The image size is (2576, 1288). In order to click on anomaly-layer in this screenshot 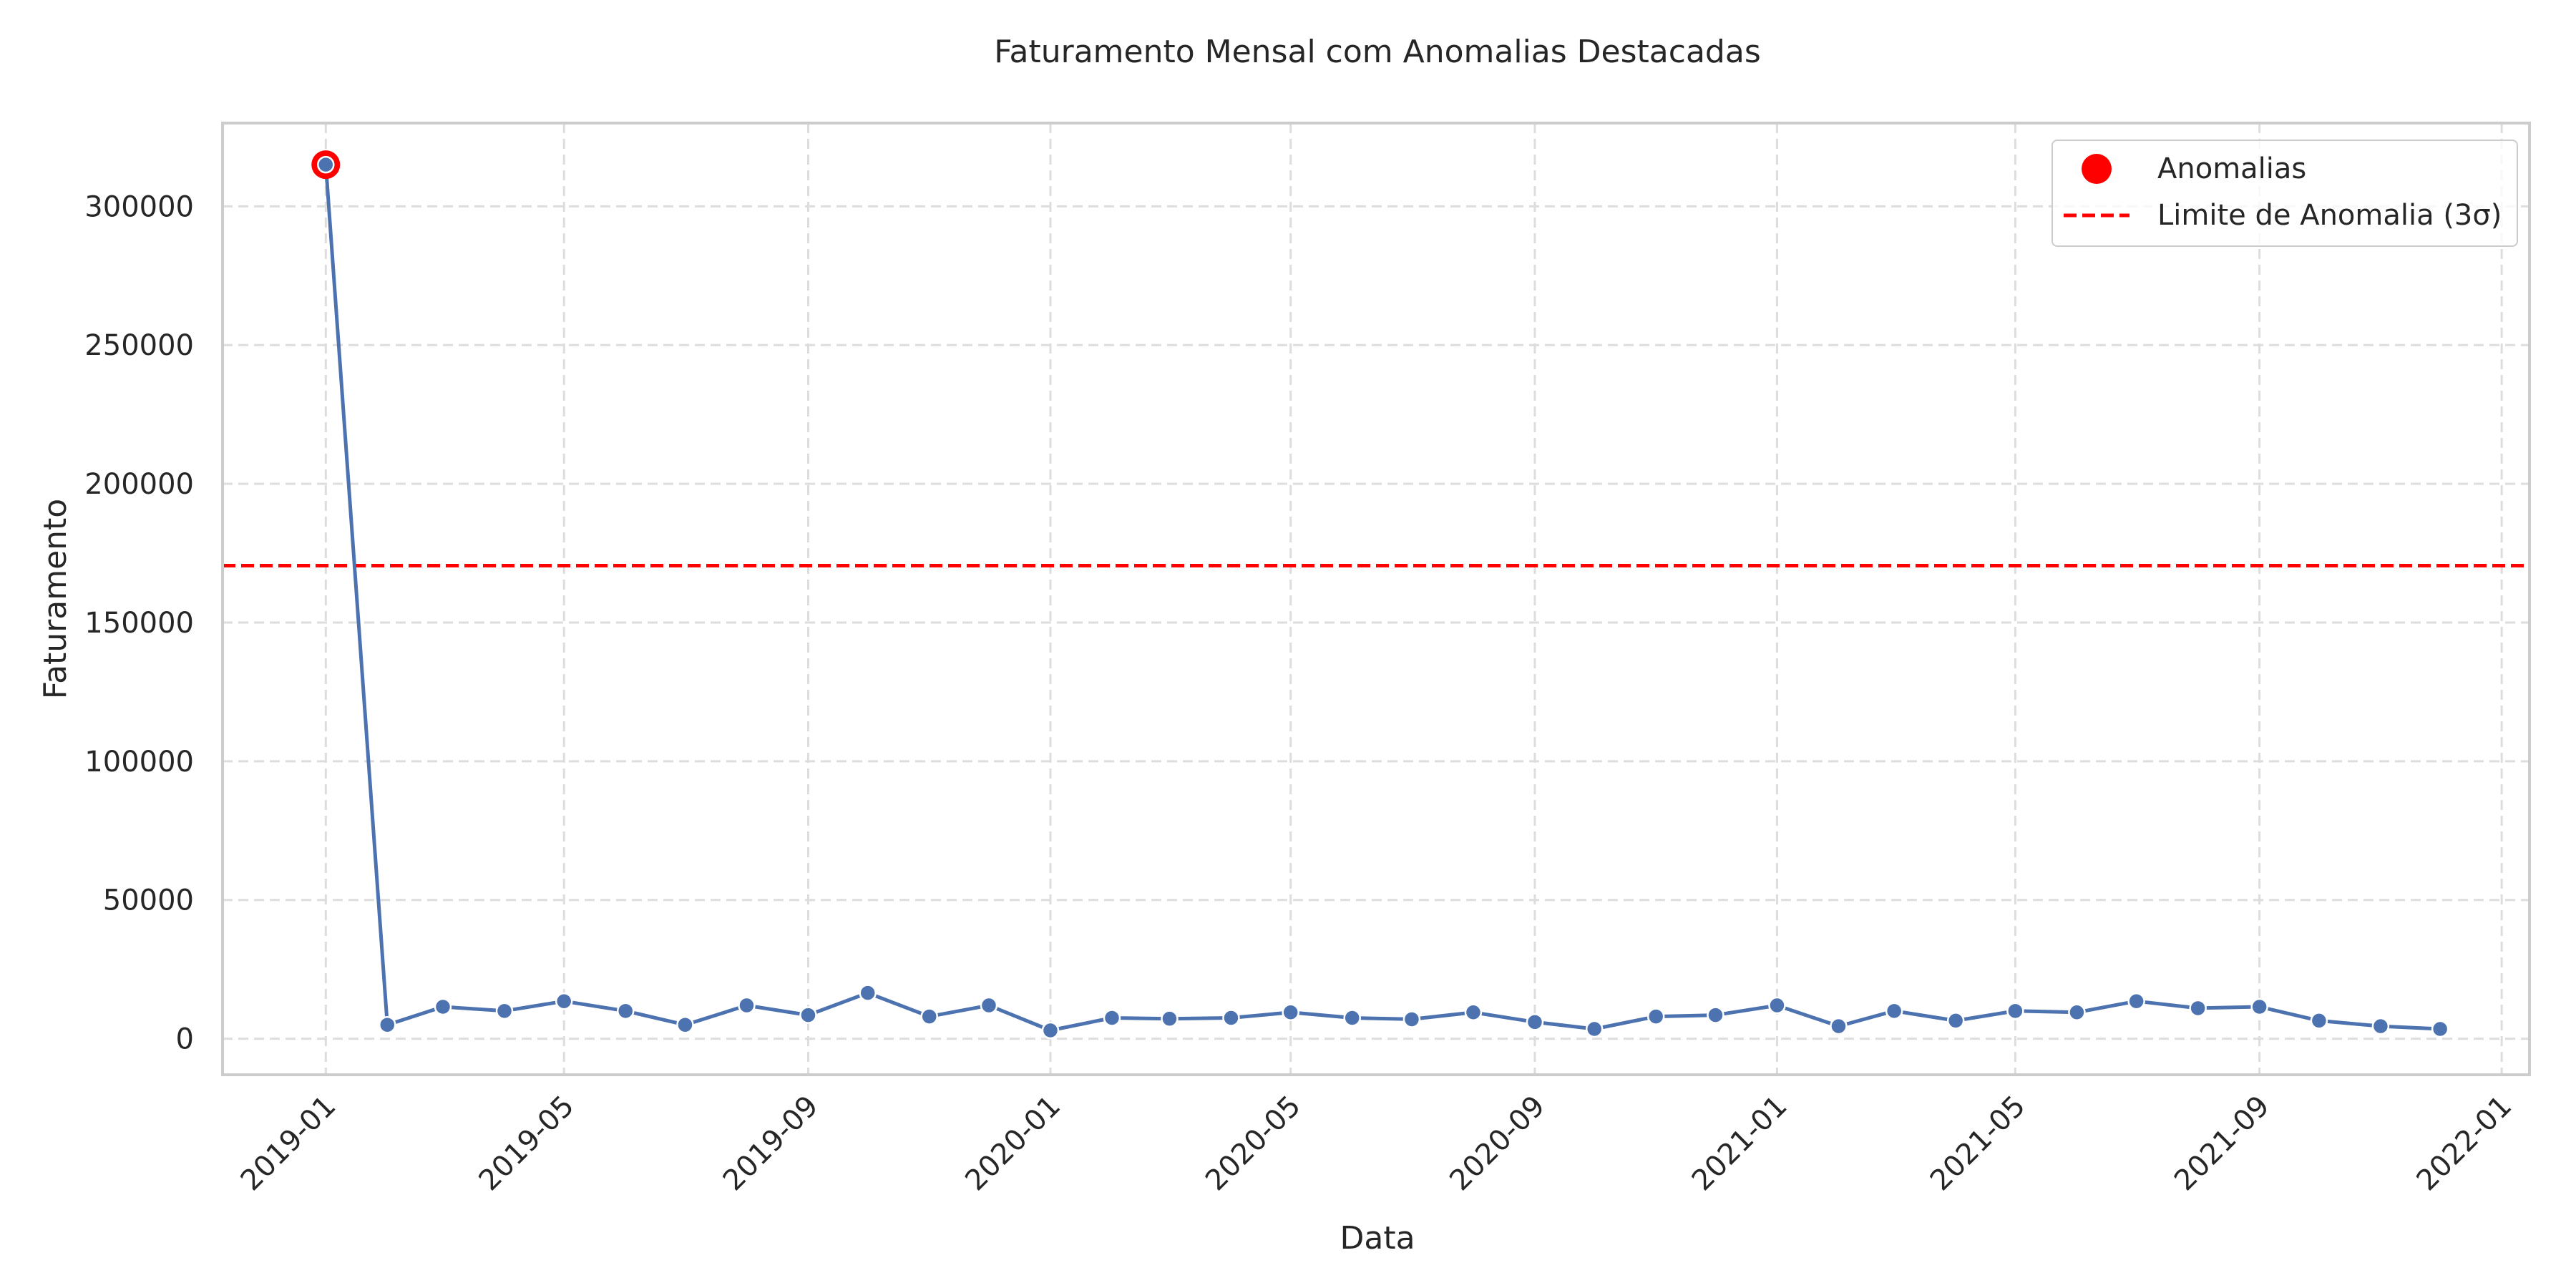, I will do `click(326, 165)`.